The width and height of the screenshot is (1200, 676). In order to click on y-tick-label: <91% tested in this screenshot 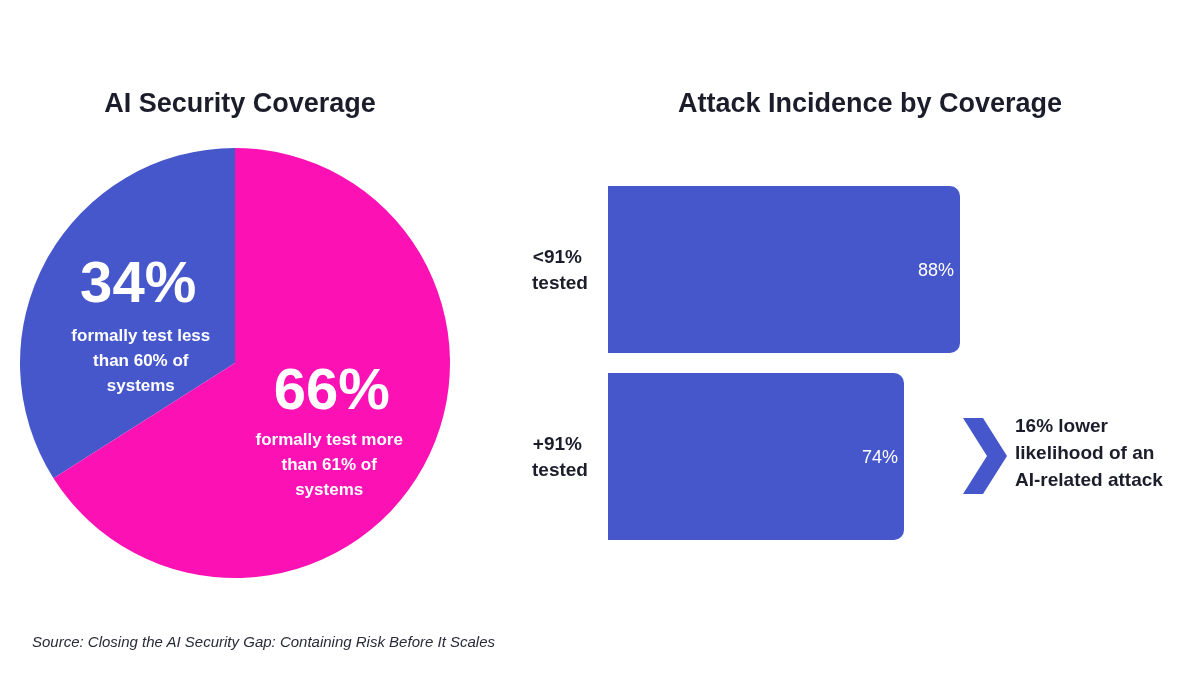, I will do `click(560, 269)`.